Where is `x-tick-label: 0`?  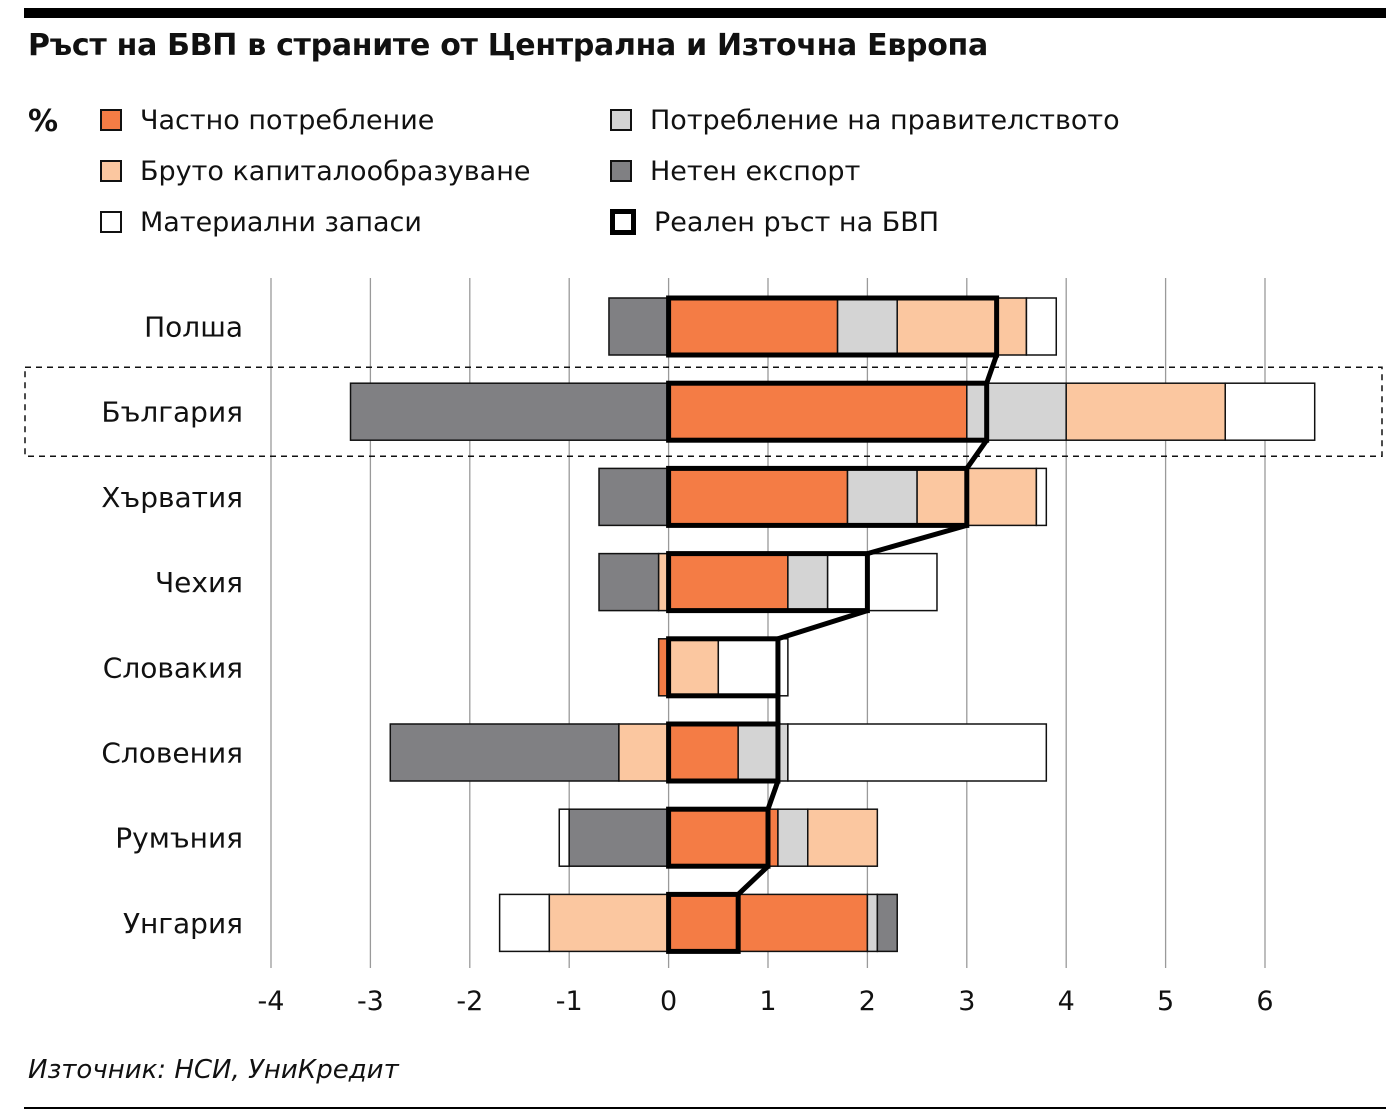
x-tick-label: 0 is located at coordinates (668, 1001).